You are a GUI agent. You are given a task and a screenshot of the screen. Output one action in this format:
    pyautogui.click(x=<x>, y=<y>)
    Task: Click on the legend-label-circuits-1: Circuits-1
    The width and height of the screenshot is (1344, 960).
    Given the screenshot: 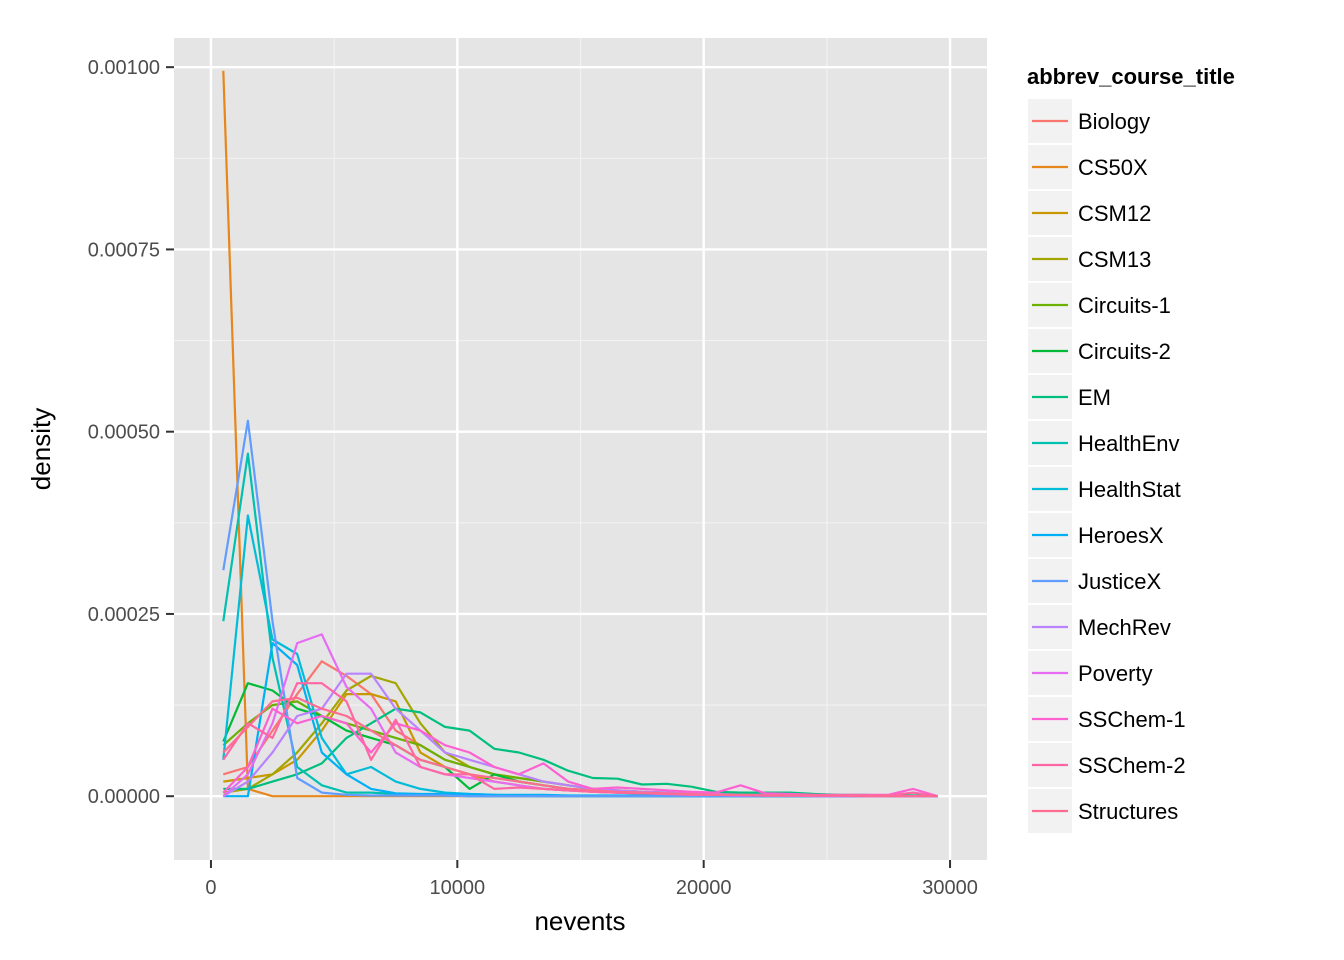 What is the action you would take?
    pyautogui.click(x=1124, y=305)
    